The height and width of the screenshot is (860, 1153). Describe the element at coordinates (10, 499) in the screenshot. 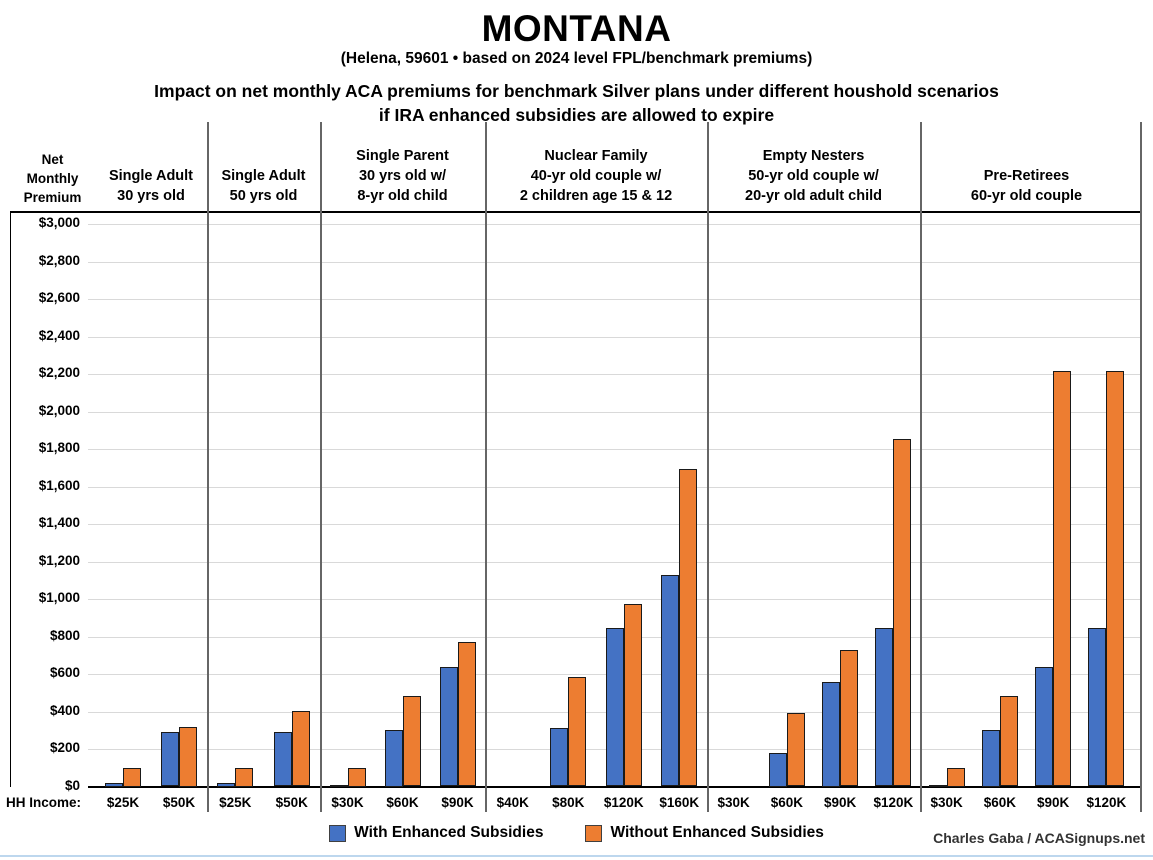

I see `plot-left-border` at that location.